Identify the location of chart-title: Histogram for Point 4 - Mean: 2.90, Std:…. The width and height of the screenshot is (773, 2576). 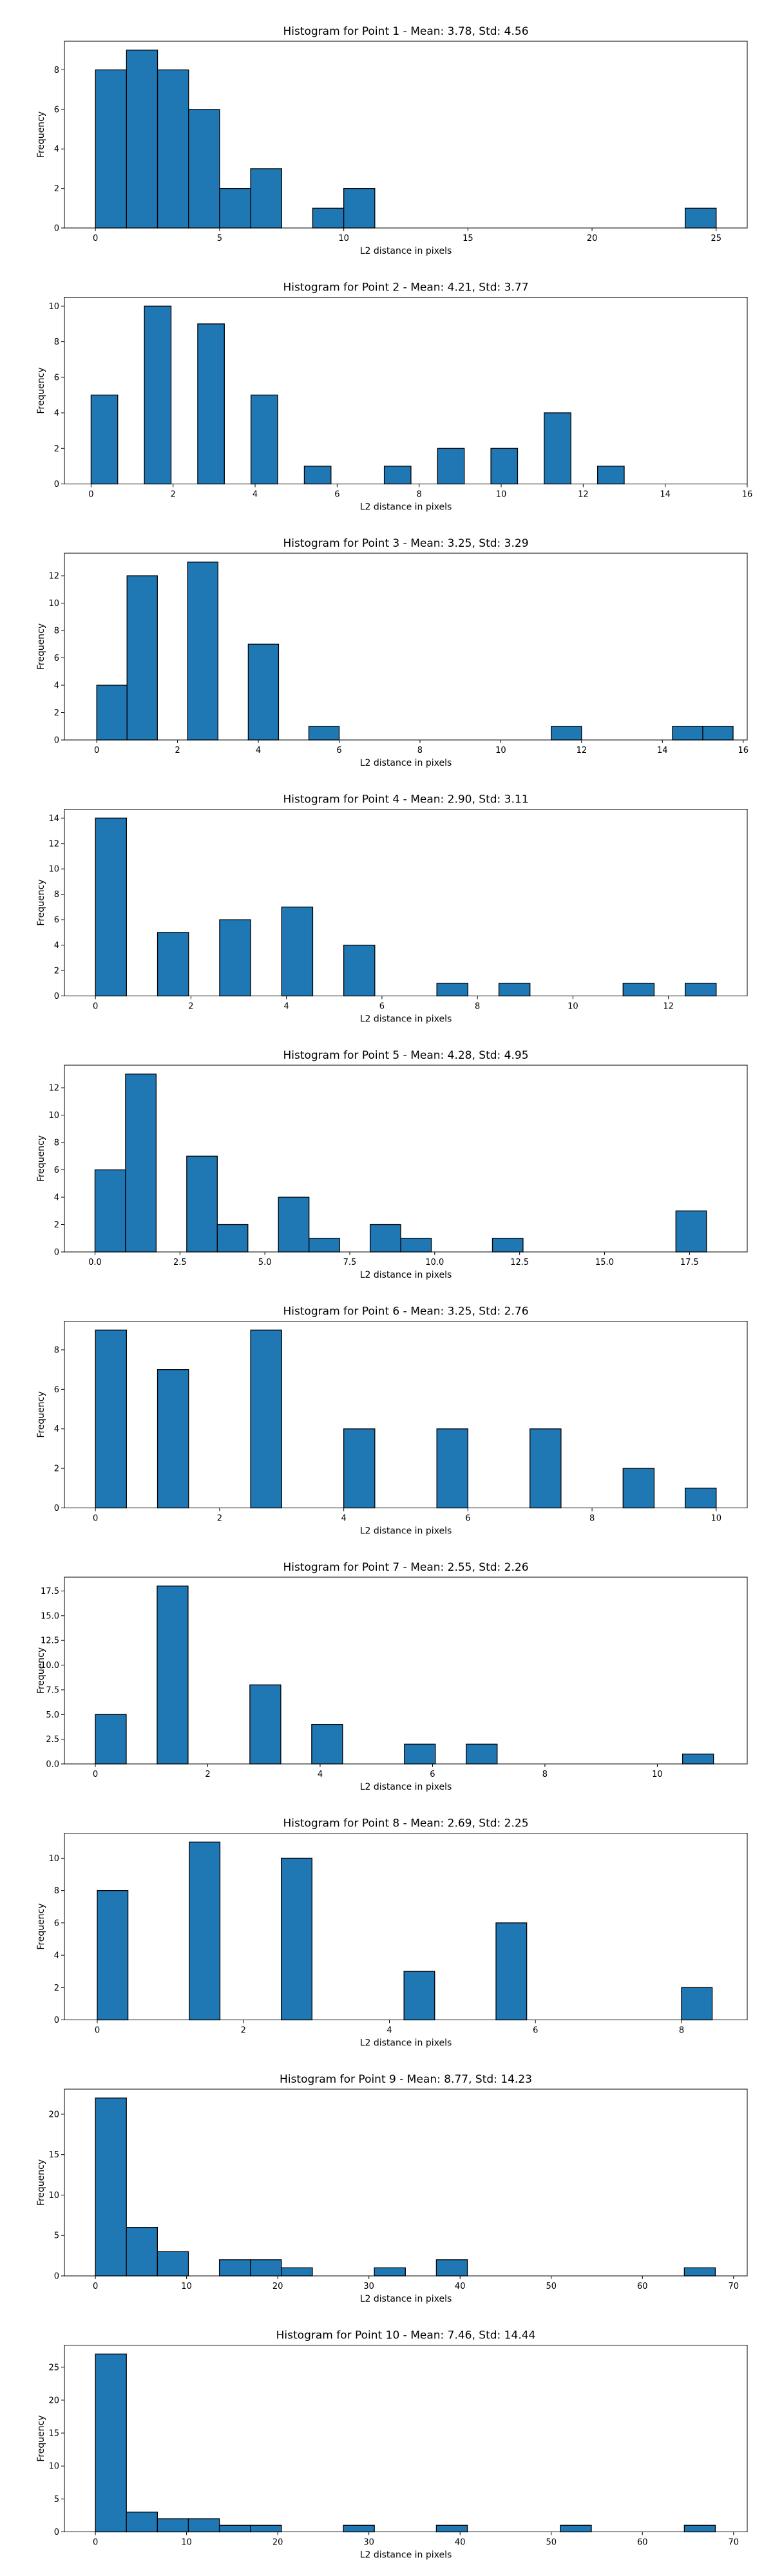
(405, 799).